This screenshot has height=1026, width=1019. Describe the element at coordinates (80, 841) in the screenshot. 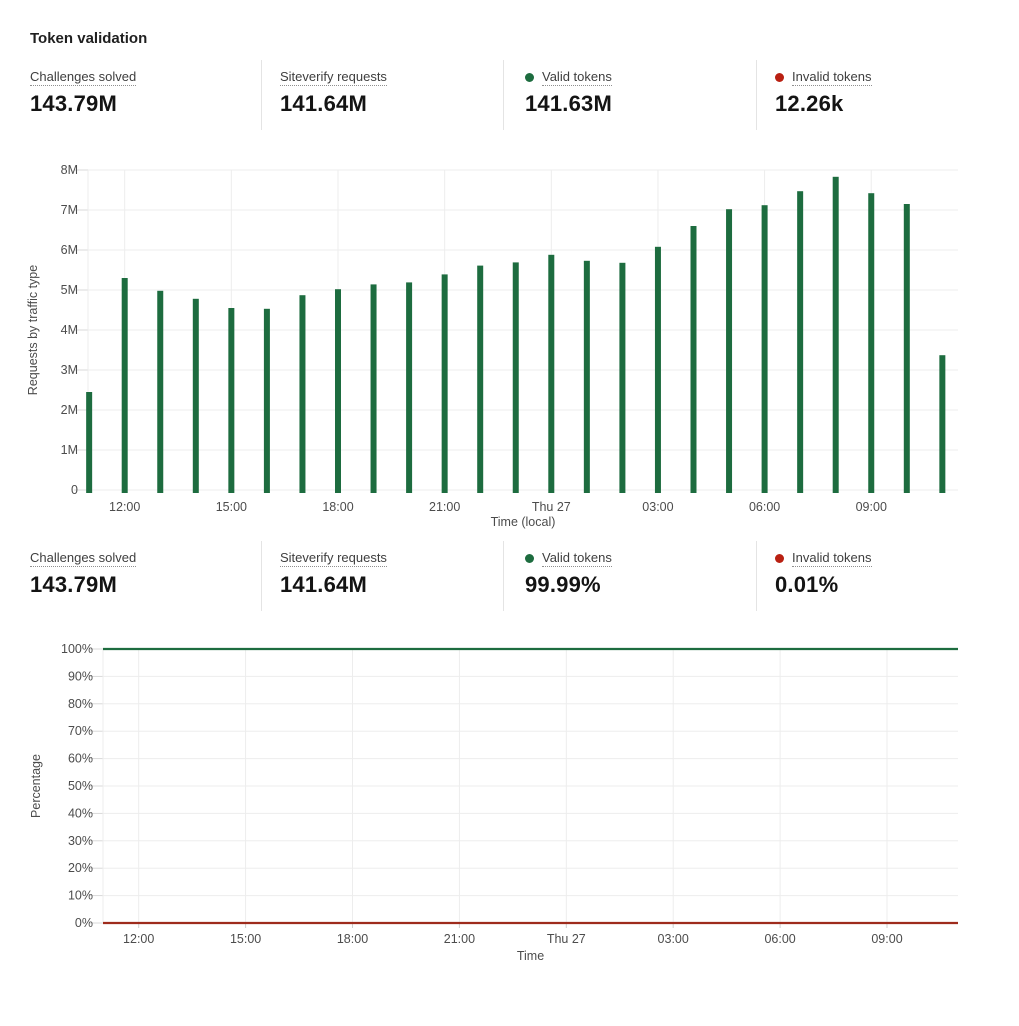

I see `y-tick-label: 30%` at that location.